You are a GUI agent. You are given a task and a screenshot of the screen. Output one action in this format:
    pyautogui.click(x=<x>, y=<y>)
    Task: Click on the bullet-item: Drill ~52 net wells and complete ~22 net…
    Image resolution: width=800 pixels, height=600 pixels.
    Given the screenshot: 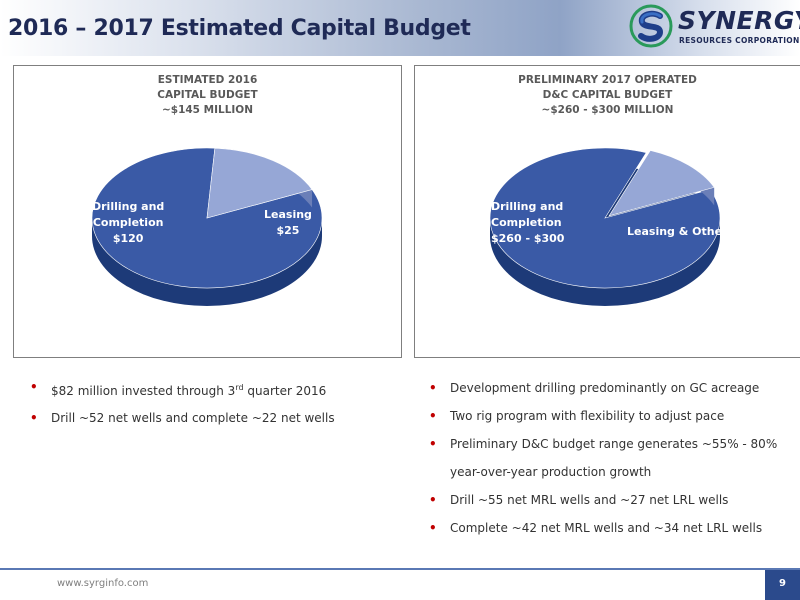 What is the action you would take?
    pyautogui.click(x=210, y=418)
    